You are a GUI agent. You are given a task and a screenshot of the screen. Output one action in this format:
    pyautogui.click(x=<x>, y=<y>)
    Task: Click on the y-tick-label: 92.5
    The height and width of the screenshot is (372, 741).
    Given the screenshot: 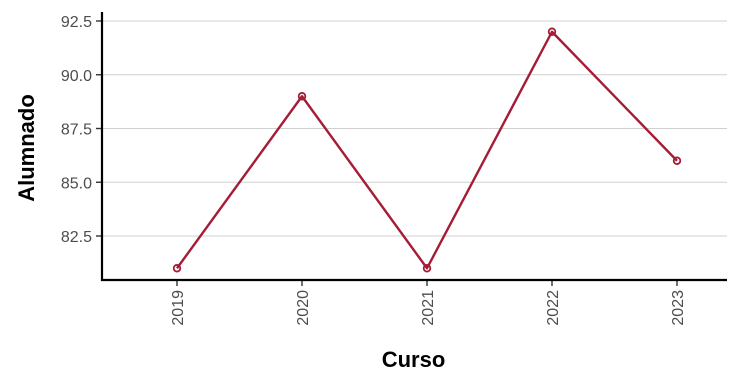 What is the action you would take?
    pyautogui.click(x=76, y=22)
    